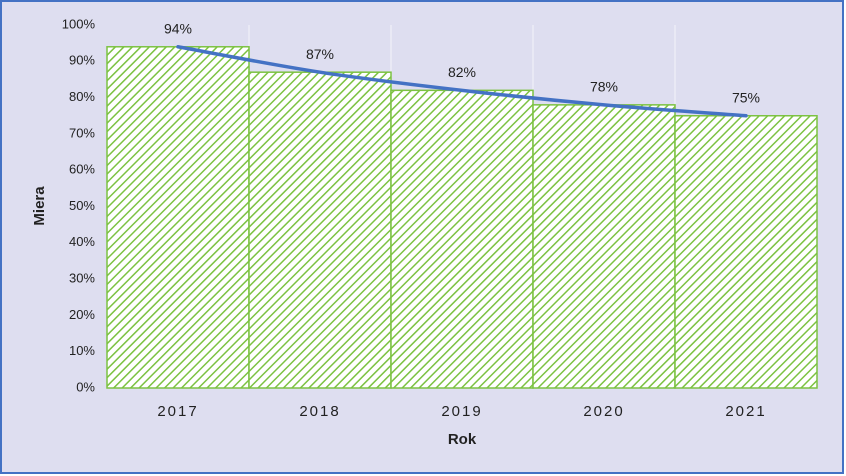  What do you see at coordinates (462, 81) in the screenshot?
I see `trend-line` at bounding box center [462, 81].